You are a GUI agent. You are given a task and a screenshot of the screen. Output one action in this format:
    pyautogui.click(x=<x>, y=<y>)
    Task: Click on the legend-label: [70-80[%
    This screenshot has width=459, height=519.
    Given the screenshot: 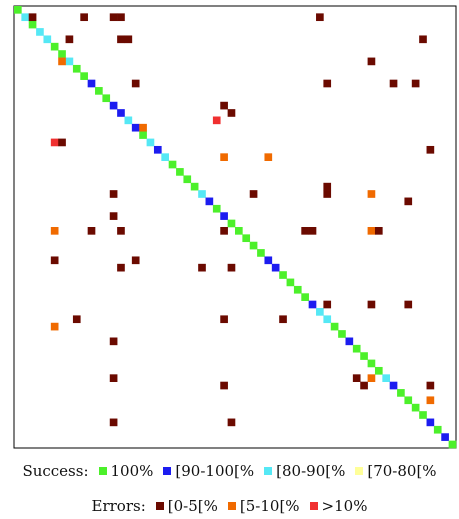 What is the action you would take?
    pyautogui.click(x=402, y=471)
    